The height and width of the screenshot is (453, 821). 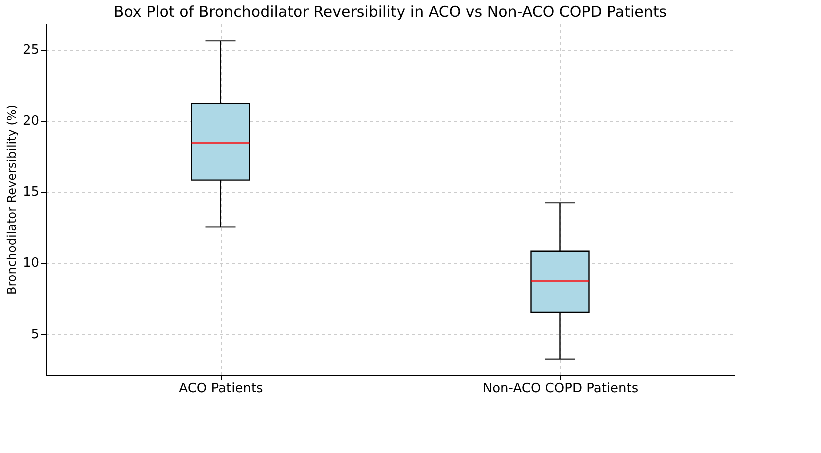 I want to click on x-tick-label: ACO Patients, so click(x=221, y=389).